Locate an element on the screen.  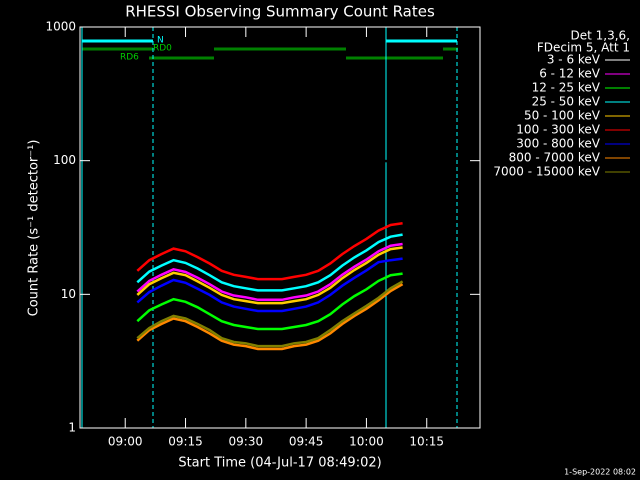
legend-header: FDecim 5, Att 1 is located at coordinates (583, 48).